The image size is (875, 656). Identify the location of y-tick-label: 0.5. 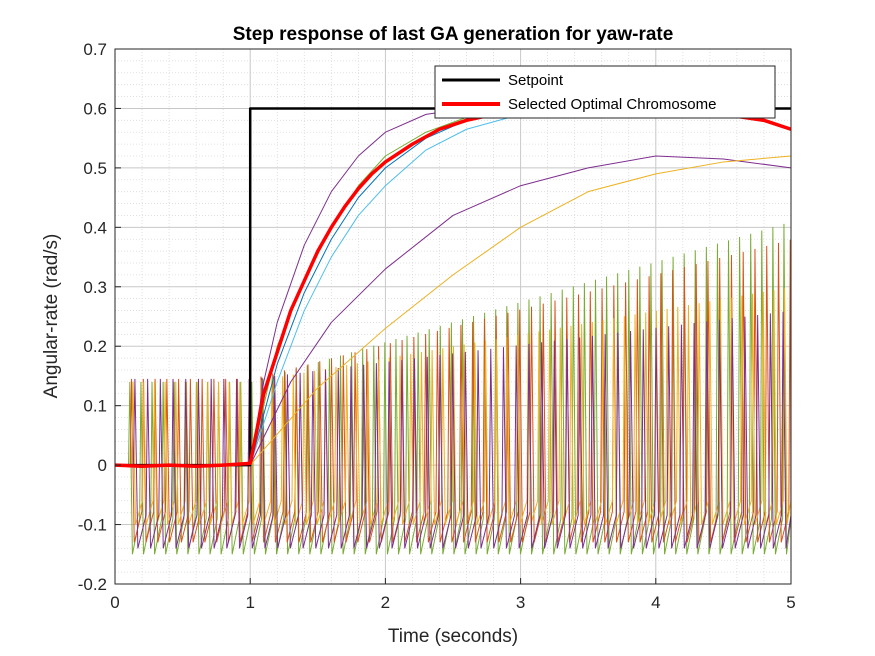
(95, 168).